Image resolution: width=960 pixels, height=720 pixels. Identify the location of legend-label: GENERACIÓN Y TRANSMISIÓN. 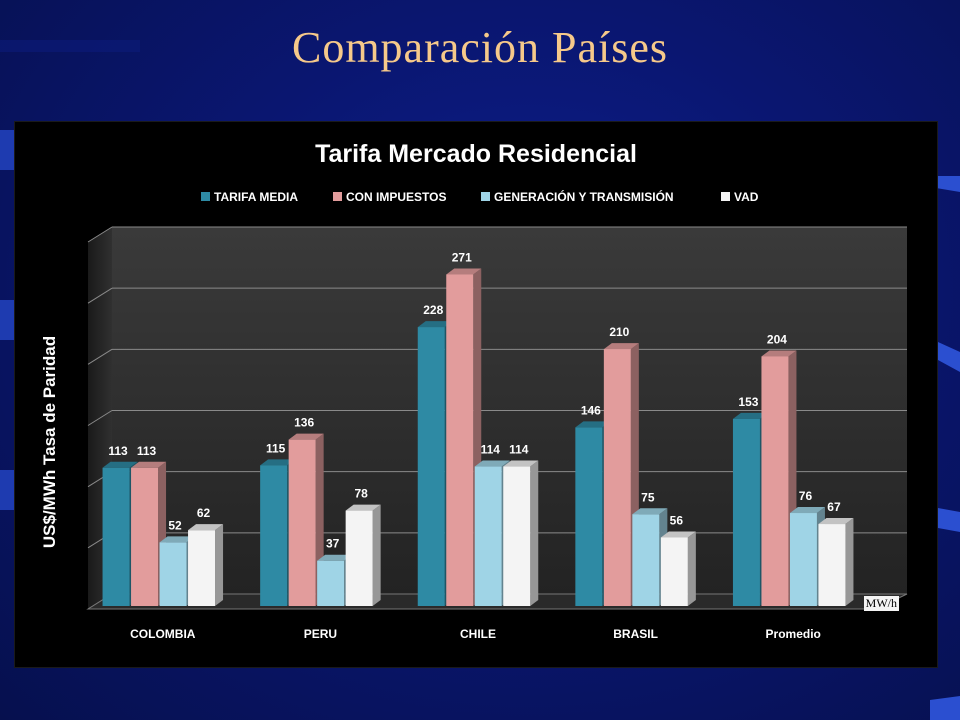
(584, 196).